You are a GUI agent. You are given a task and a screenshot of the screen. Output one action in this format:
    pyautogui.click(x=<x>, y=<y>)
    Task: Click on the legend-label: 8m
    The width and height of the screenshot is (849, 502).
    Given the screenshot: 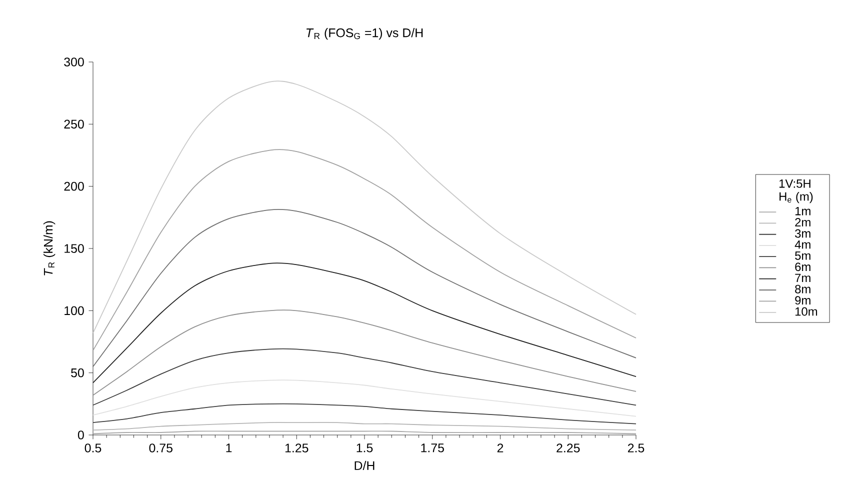 What is the action you would take?
    pyautogui.click(x=802, y=289)
    